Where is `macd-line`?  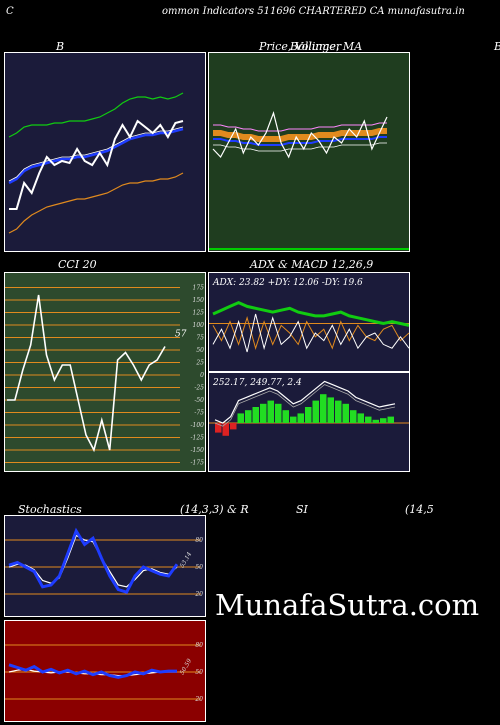 macd-line is located at coordinates (305, 402).